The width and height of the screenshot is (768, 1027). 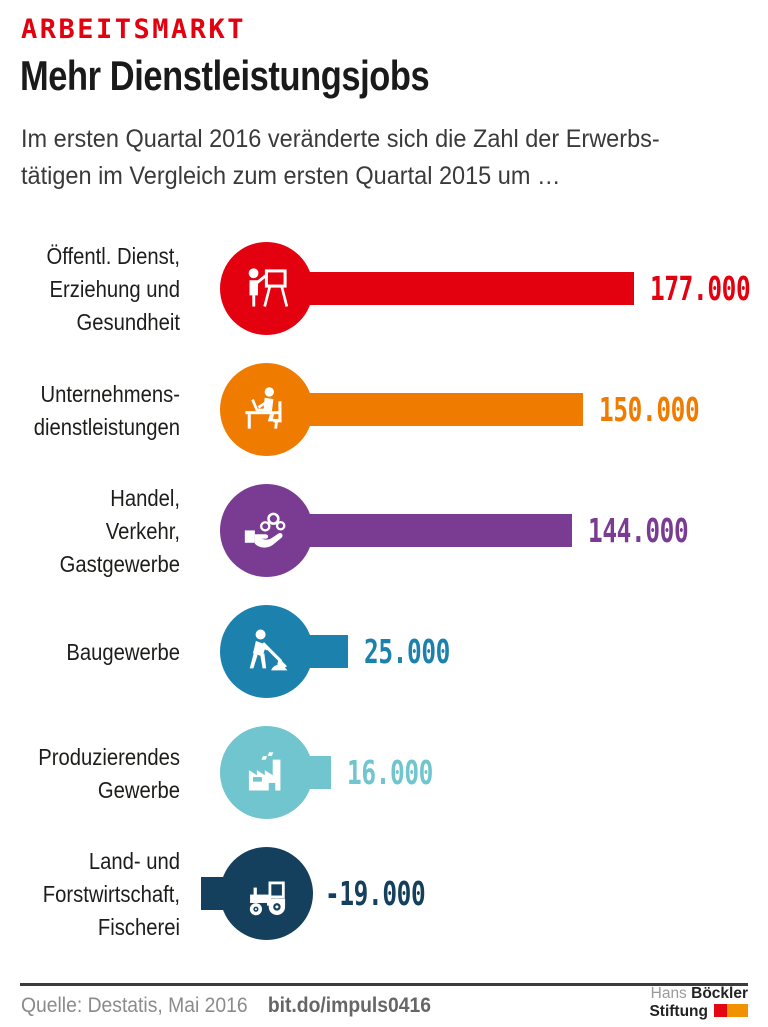 I want to click on office-desk-worker-icon, so click(x=266, y=409).